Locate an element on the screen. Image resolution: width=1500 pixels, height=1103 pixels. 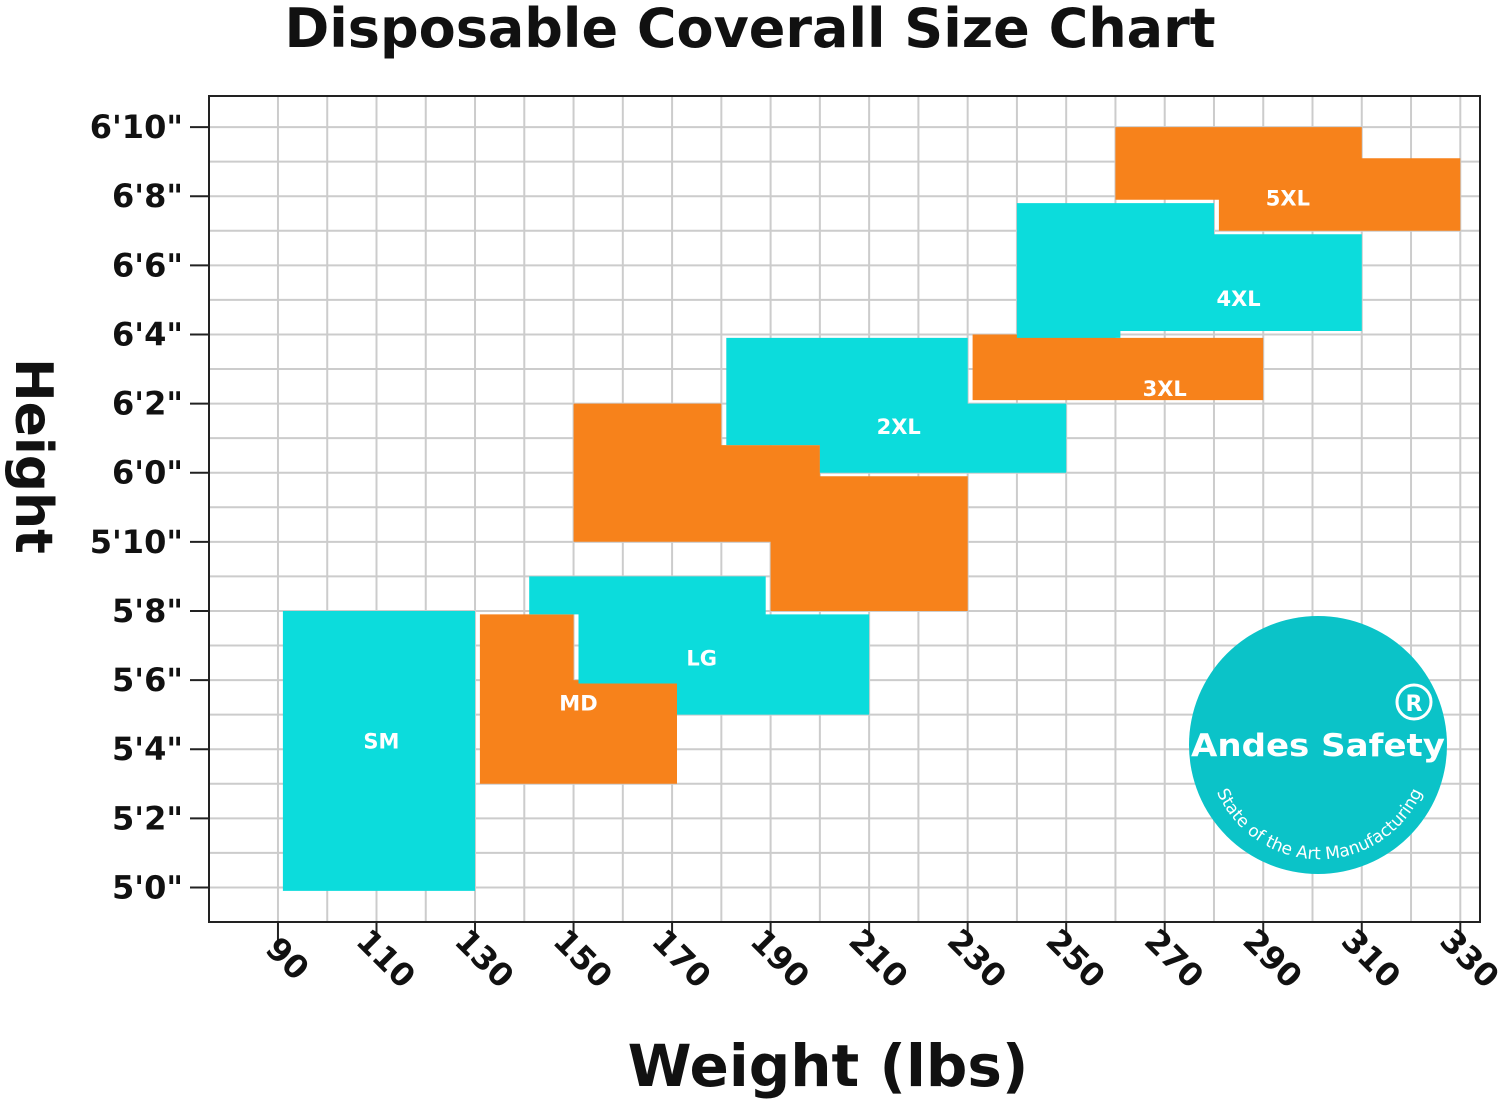
size-region-5xl: 5XL is located at coordinates (1288, 179).